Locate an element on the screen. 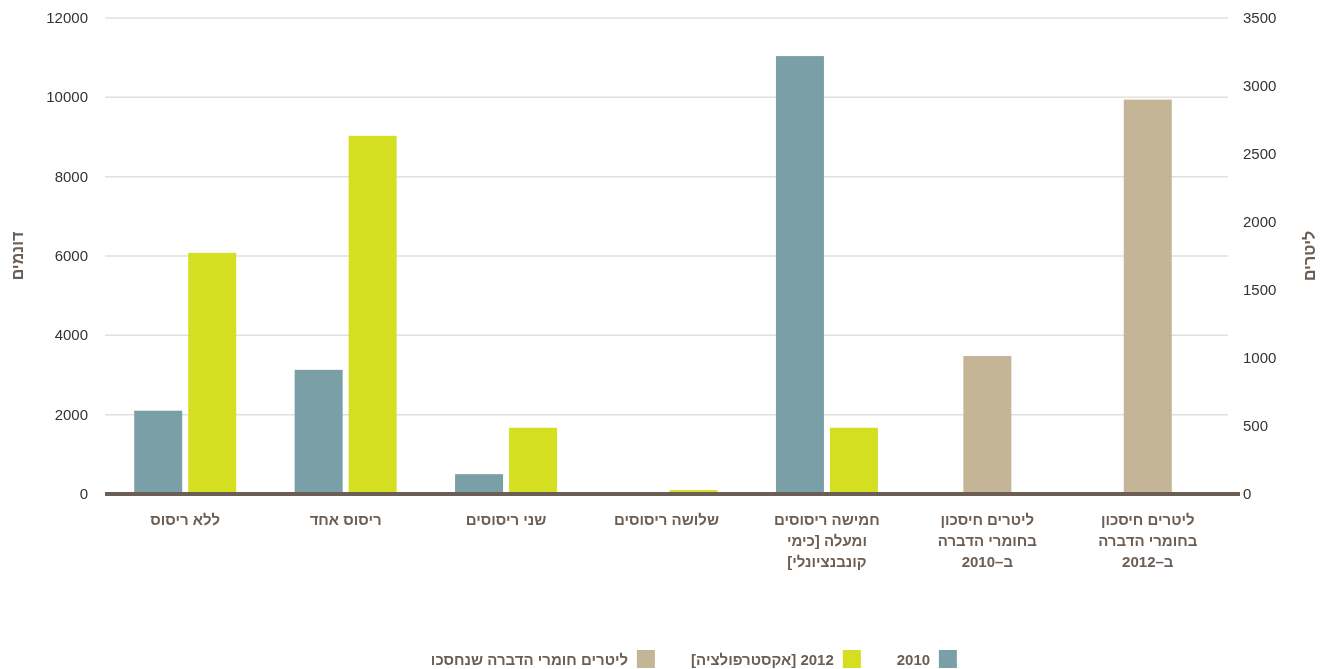 The height and width of the screenshot is (669, 1328). x-tick-label: ליטרים חיסכון בחומרי הדברה ב–2012 is located at coordinates (1148, 541).